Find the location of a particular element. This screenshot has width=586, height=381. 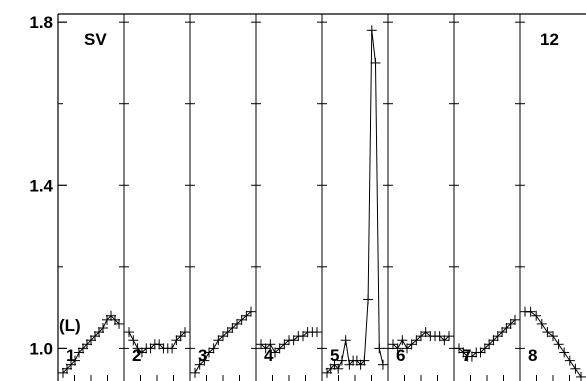

corner-right-label: 12 is located at coordinates (549, 39).